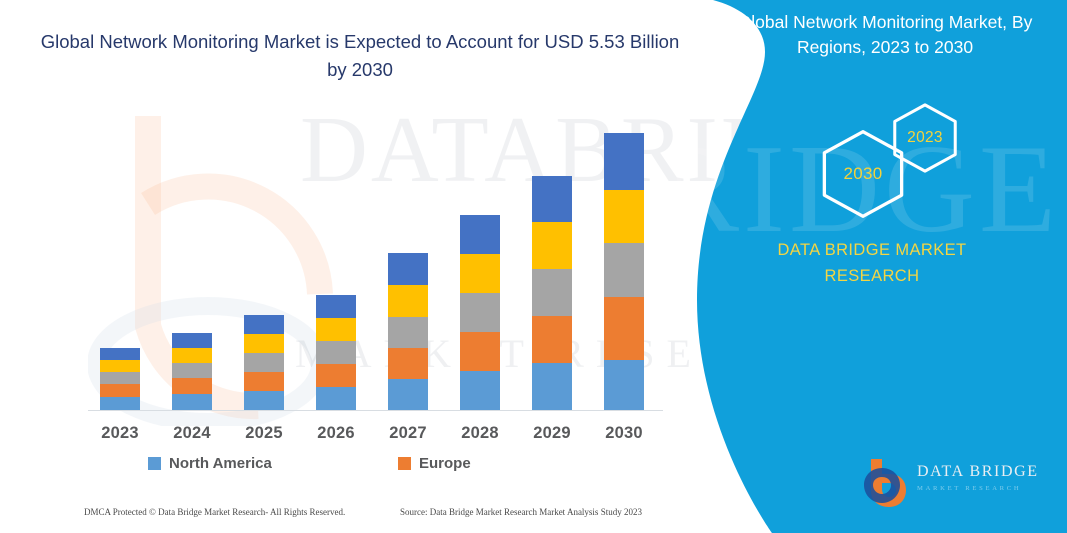 Image resolution: width=1067 pixels, height=533 pixels. I want to click on x-axis-label-2024: 2024, so click(192, 433).